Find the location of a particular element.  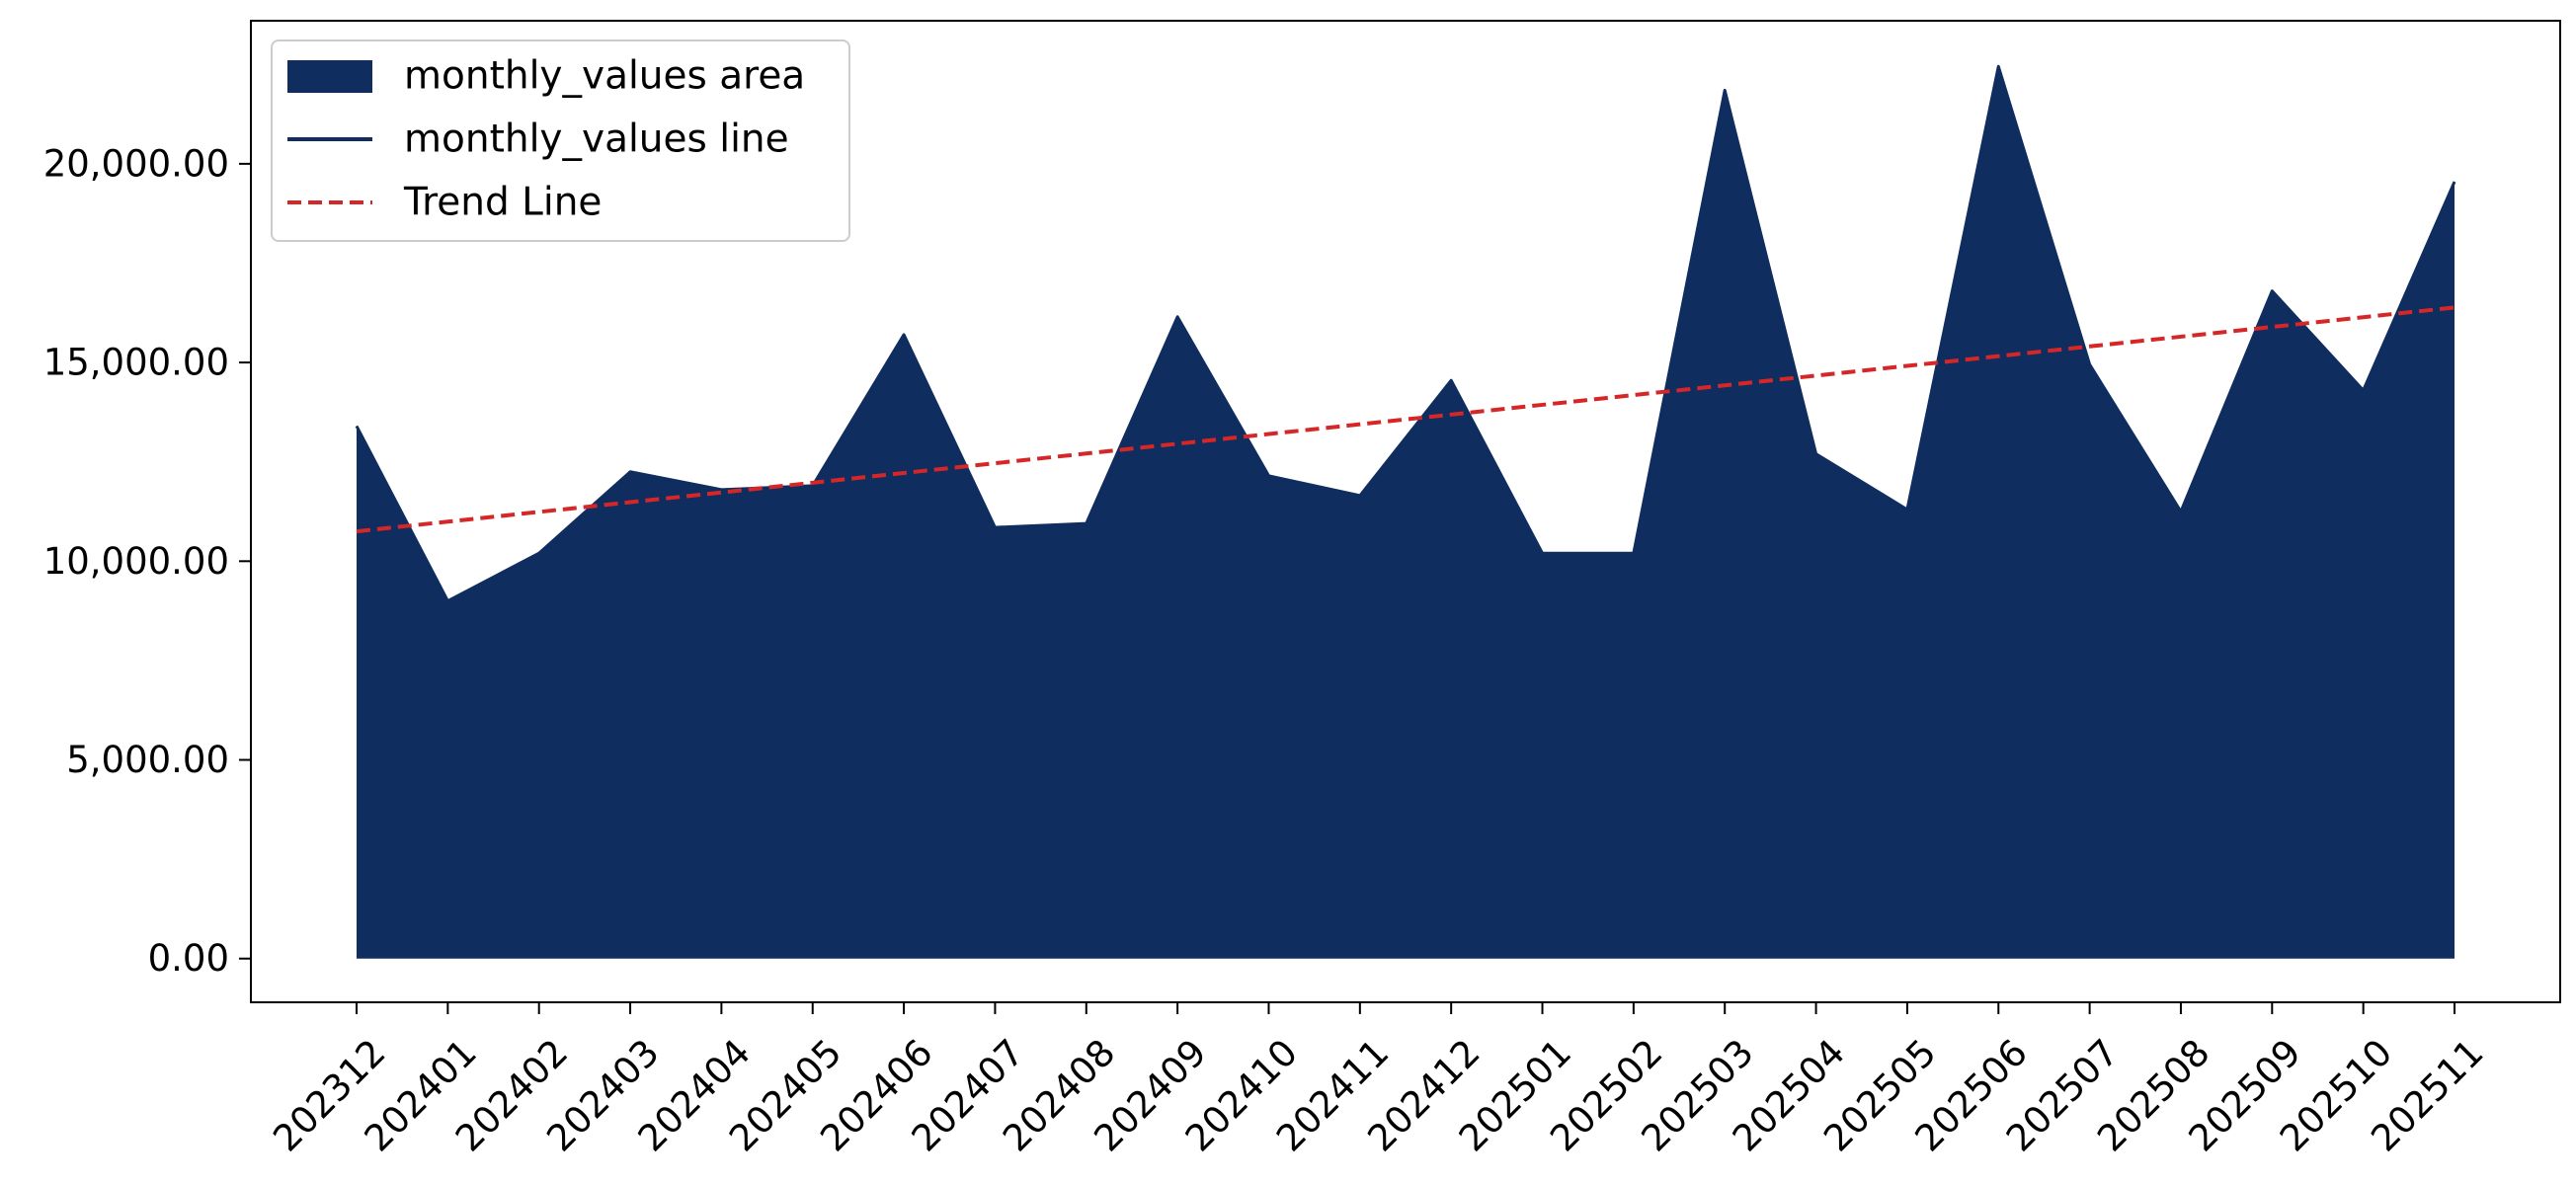

y-tick-label: 10,000.00 is located at coordinates (136, 561).